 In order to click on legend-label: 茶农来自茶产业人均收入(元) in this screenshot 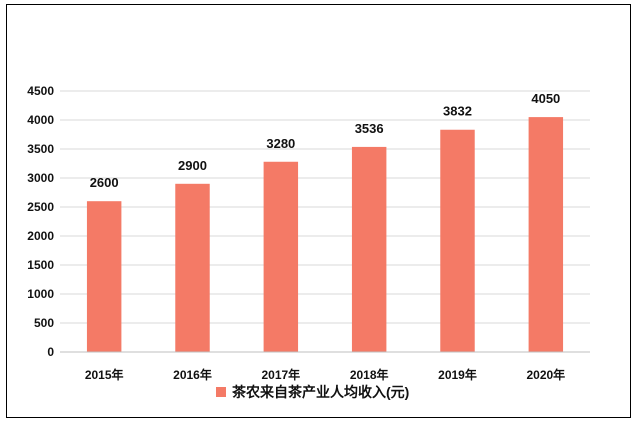, I will do `click(320, 392)`.